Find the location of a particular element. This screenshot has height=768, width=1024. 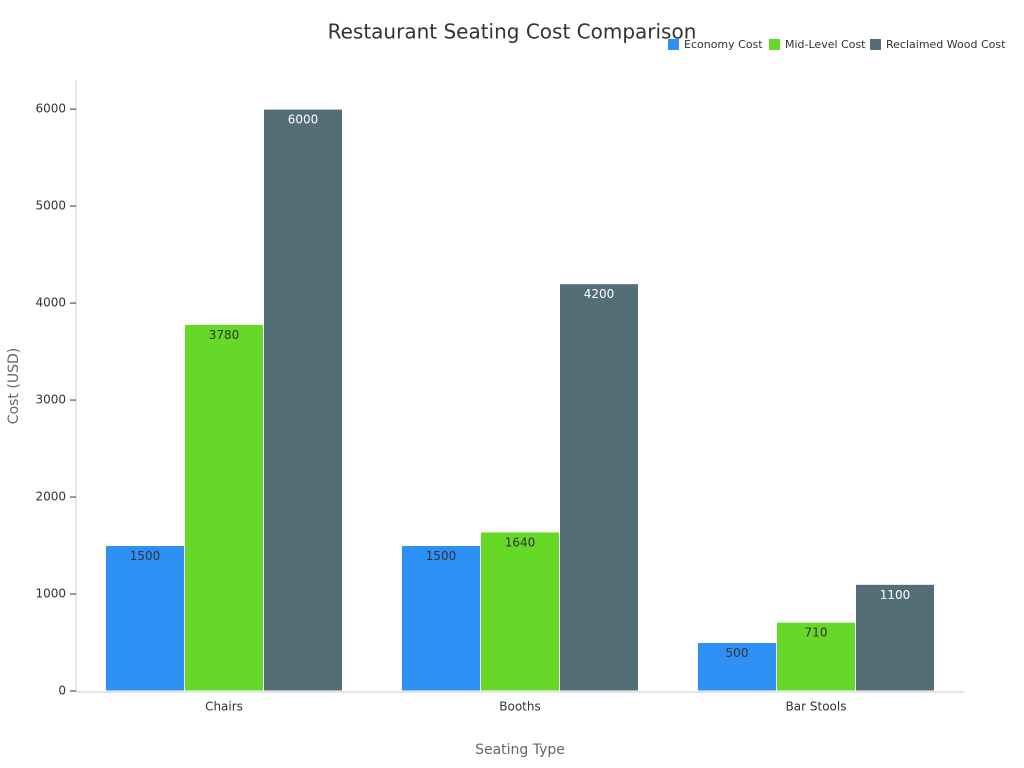

y-tick-label: 4000 is located at coordinates (50, 303).